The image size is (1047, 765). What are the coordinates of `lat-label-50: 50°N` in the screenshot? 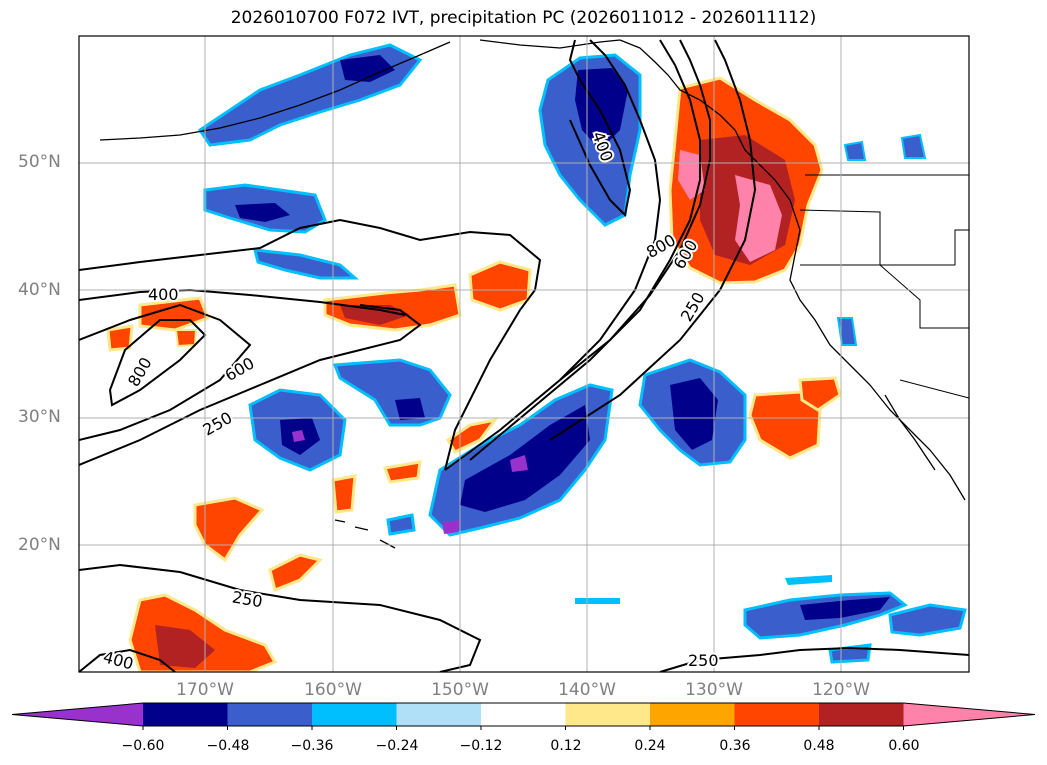 It's located at (39, 162).